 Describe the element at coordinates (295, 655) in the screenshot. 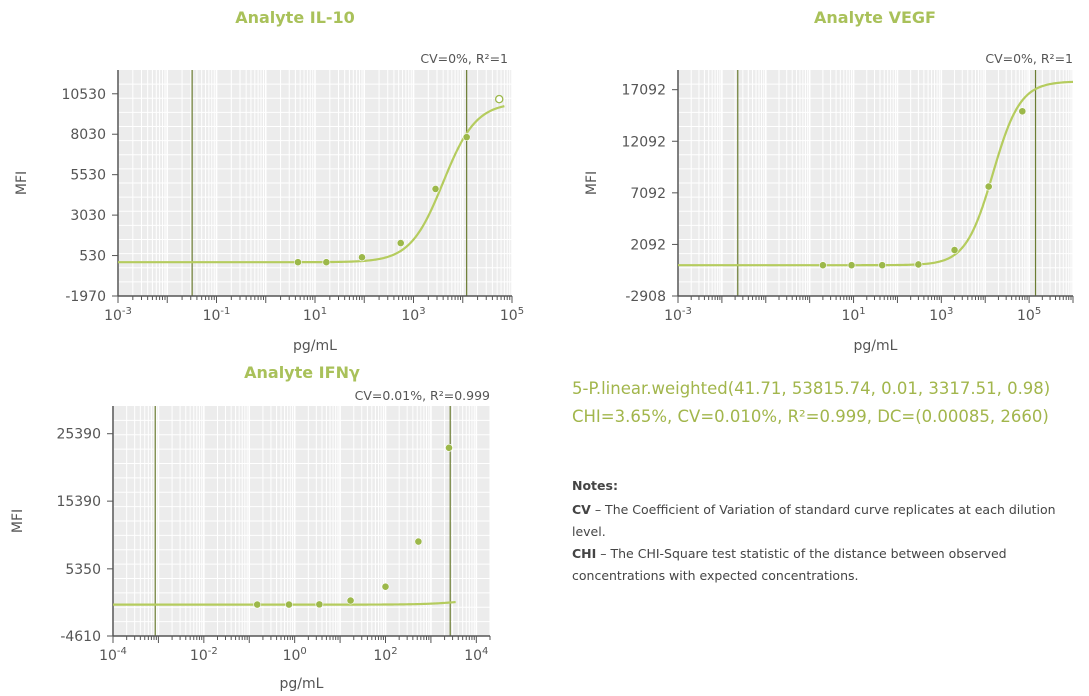

I see `x-tick-label: 10⁰` at that location.